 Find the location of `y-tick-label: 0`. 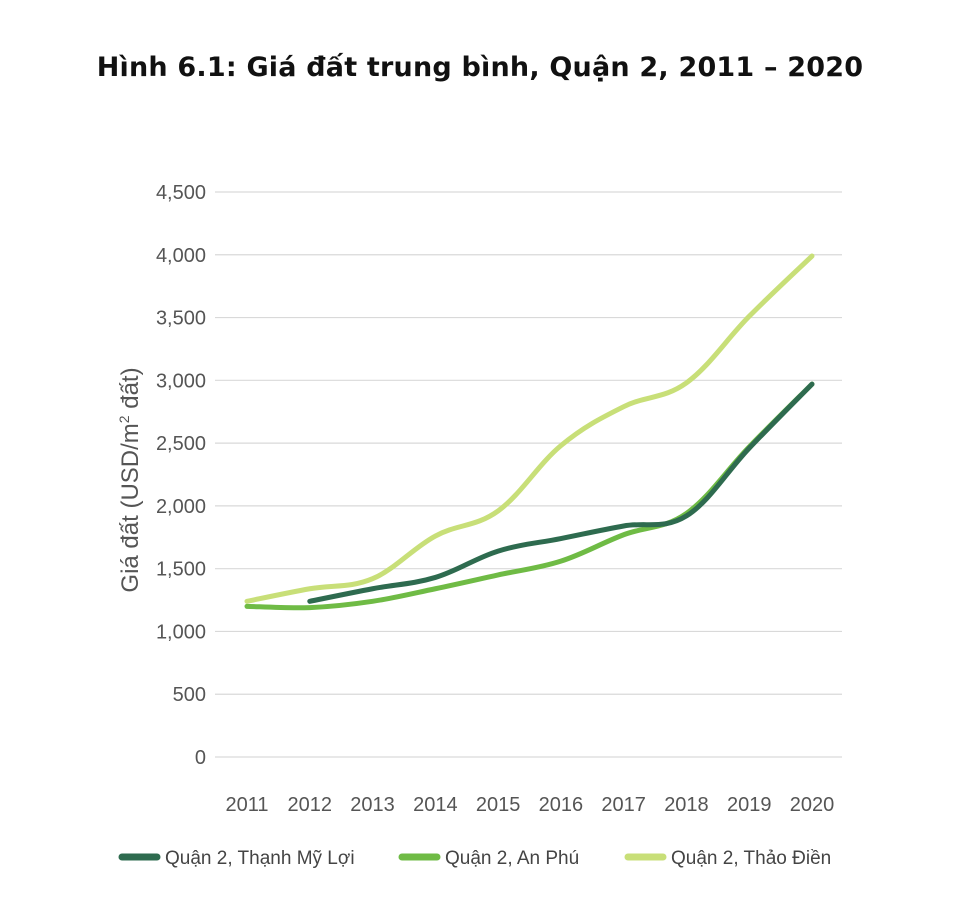

y-tick-label: 0 is located at coordinates (200, 758).